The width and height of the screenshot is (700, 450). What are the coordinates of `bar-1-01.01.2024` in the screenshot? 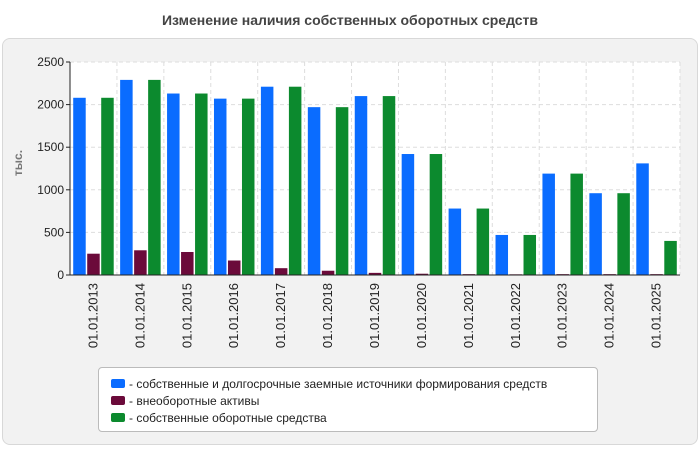 It's located at (595, 234).